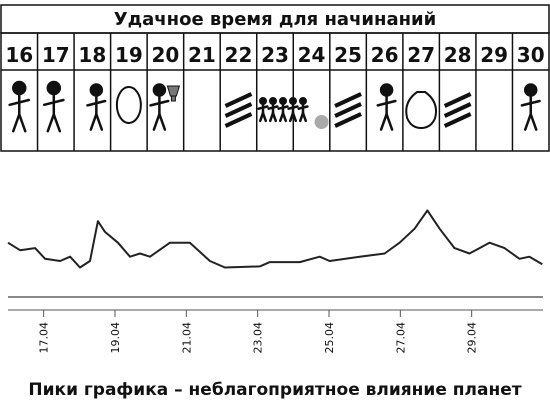 This screenshot has width=550, height=405. Describe the element at coordinates (312, 55) in the screenshot. I see `day-number: 24` at that location.